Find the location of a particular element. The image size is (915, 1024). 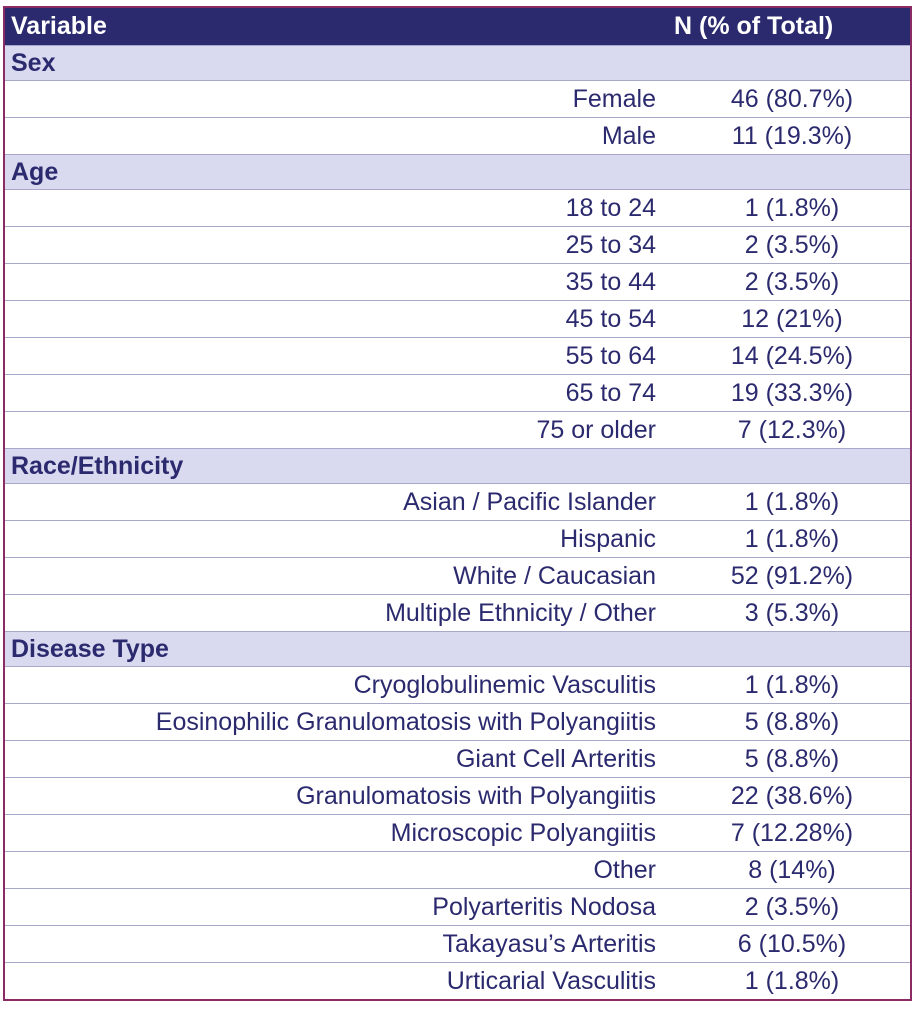

row-value: 7 (12.3%) is located at coordinates (792, 429).